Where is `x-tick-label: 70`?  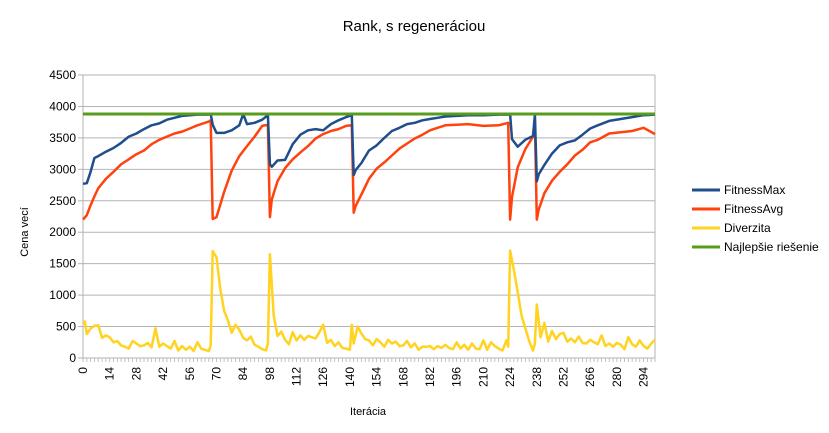
x-tick-label: 70 is located at coordinates (217, 374).